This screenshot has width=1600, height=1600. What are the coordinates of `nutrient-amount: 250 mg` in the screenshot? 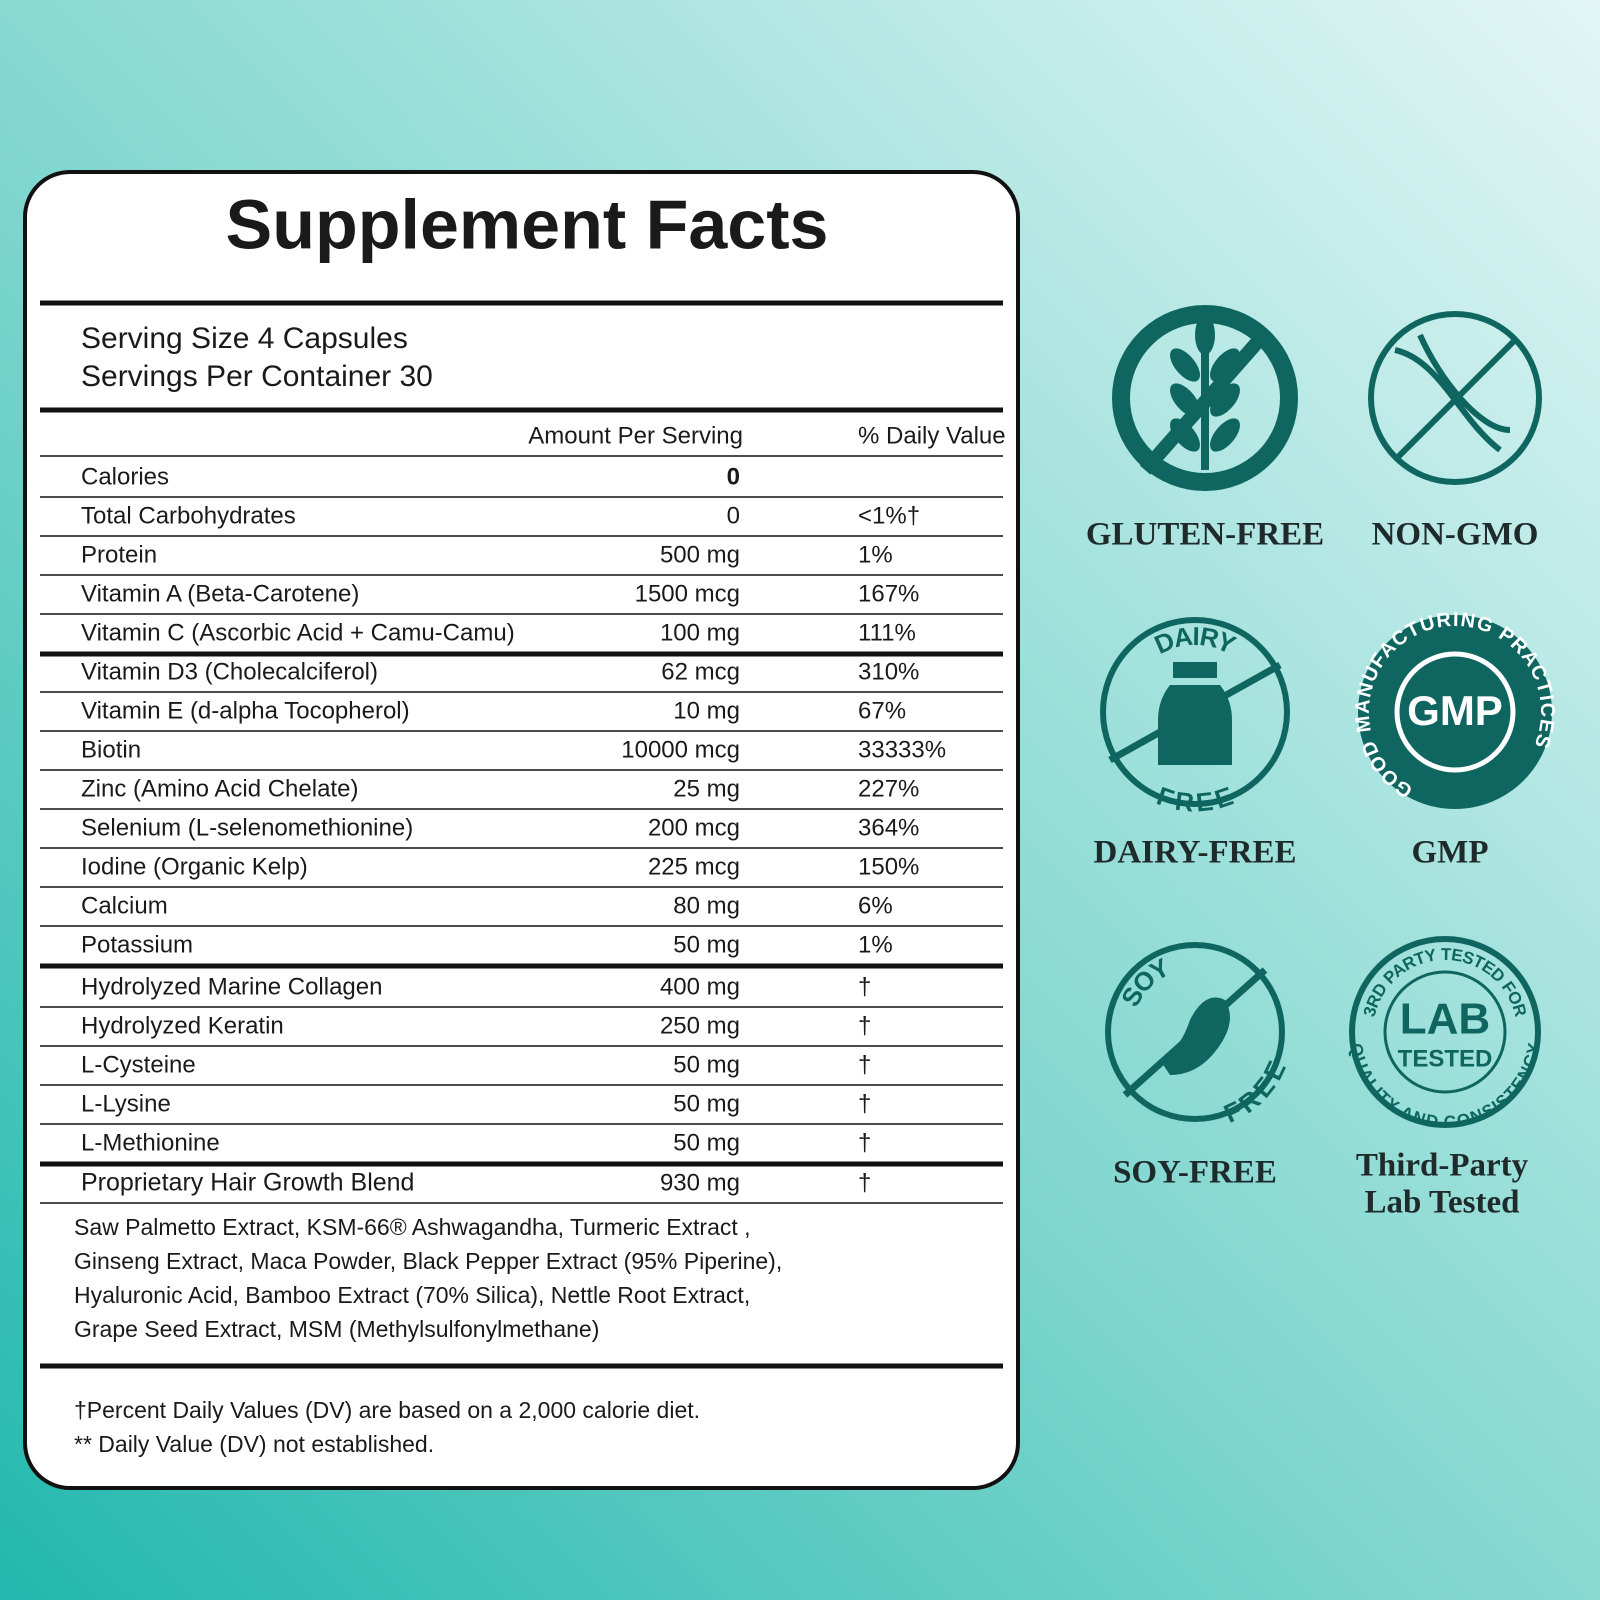 It's located at (700, 1025).